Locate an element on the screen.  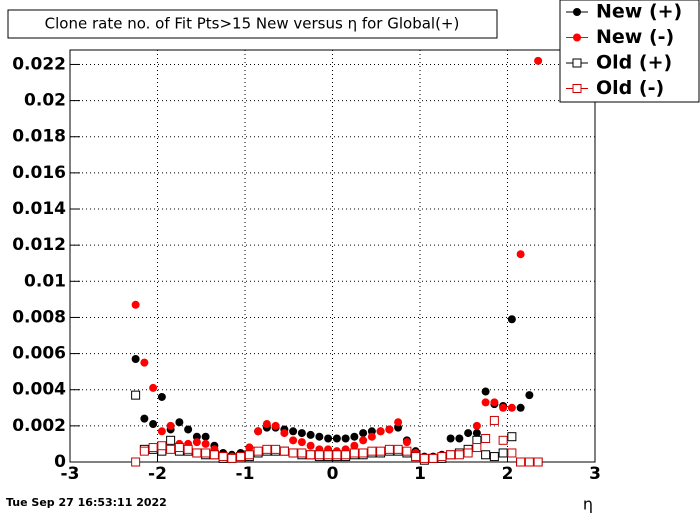
x-tick-label: 0 is located at coordinates (333, 474).